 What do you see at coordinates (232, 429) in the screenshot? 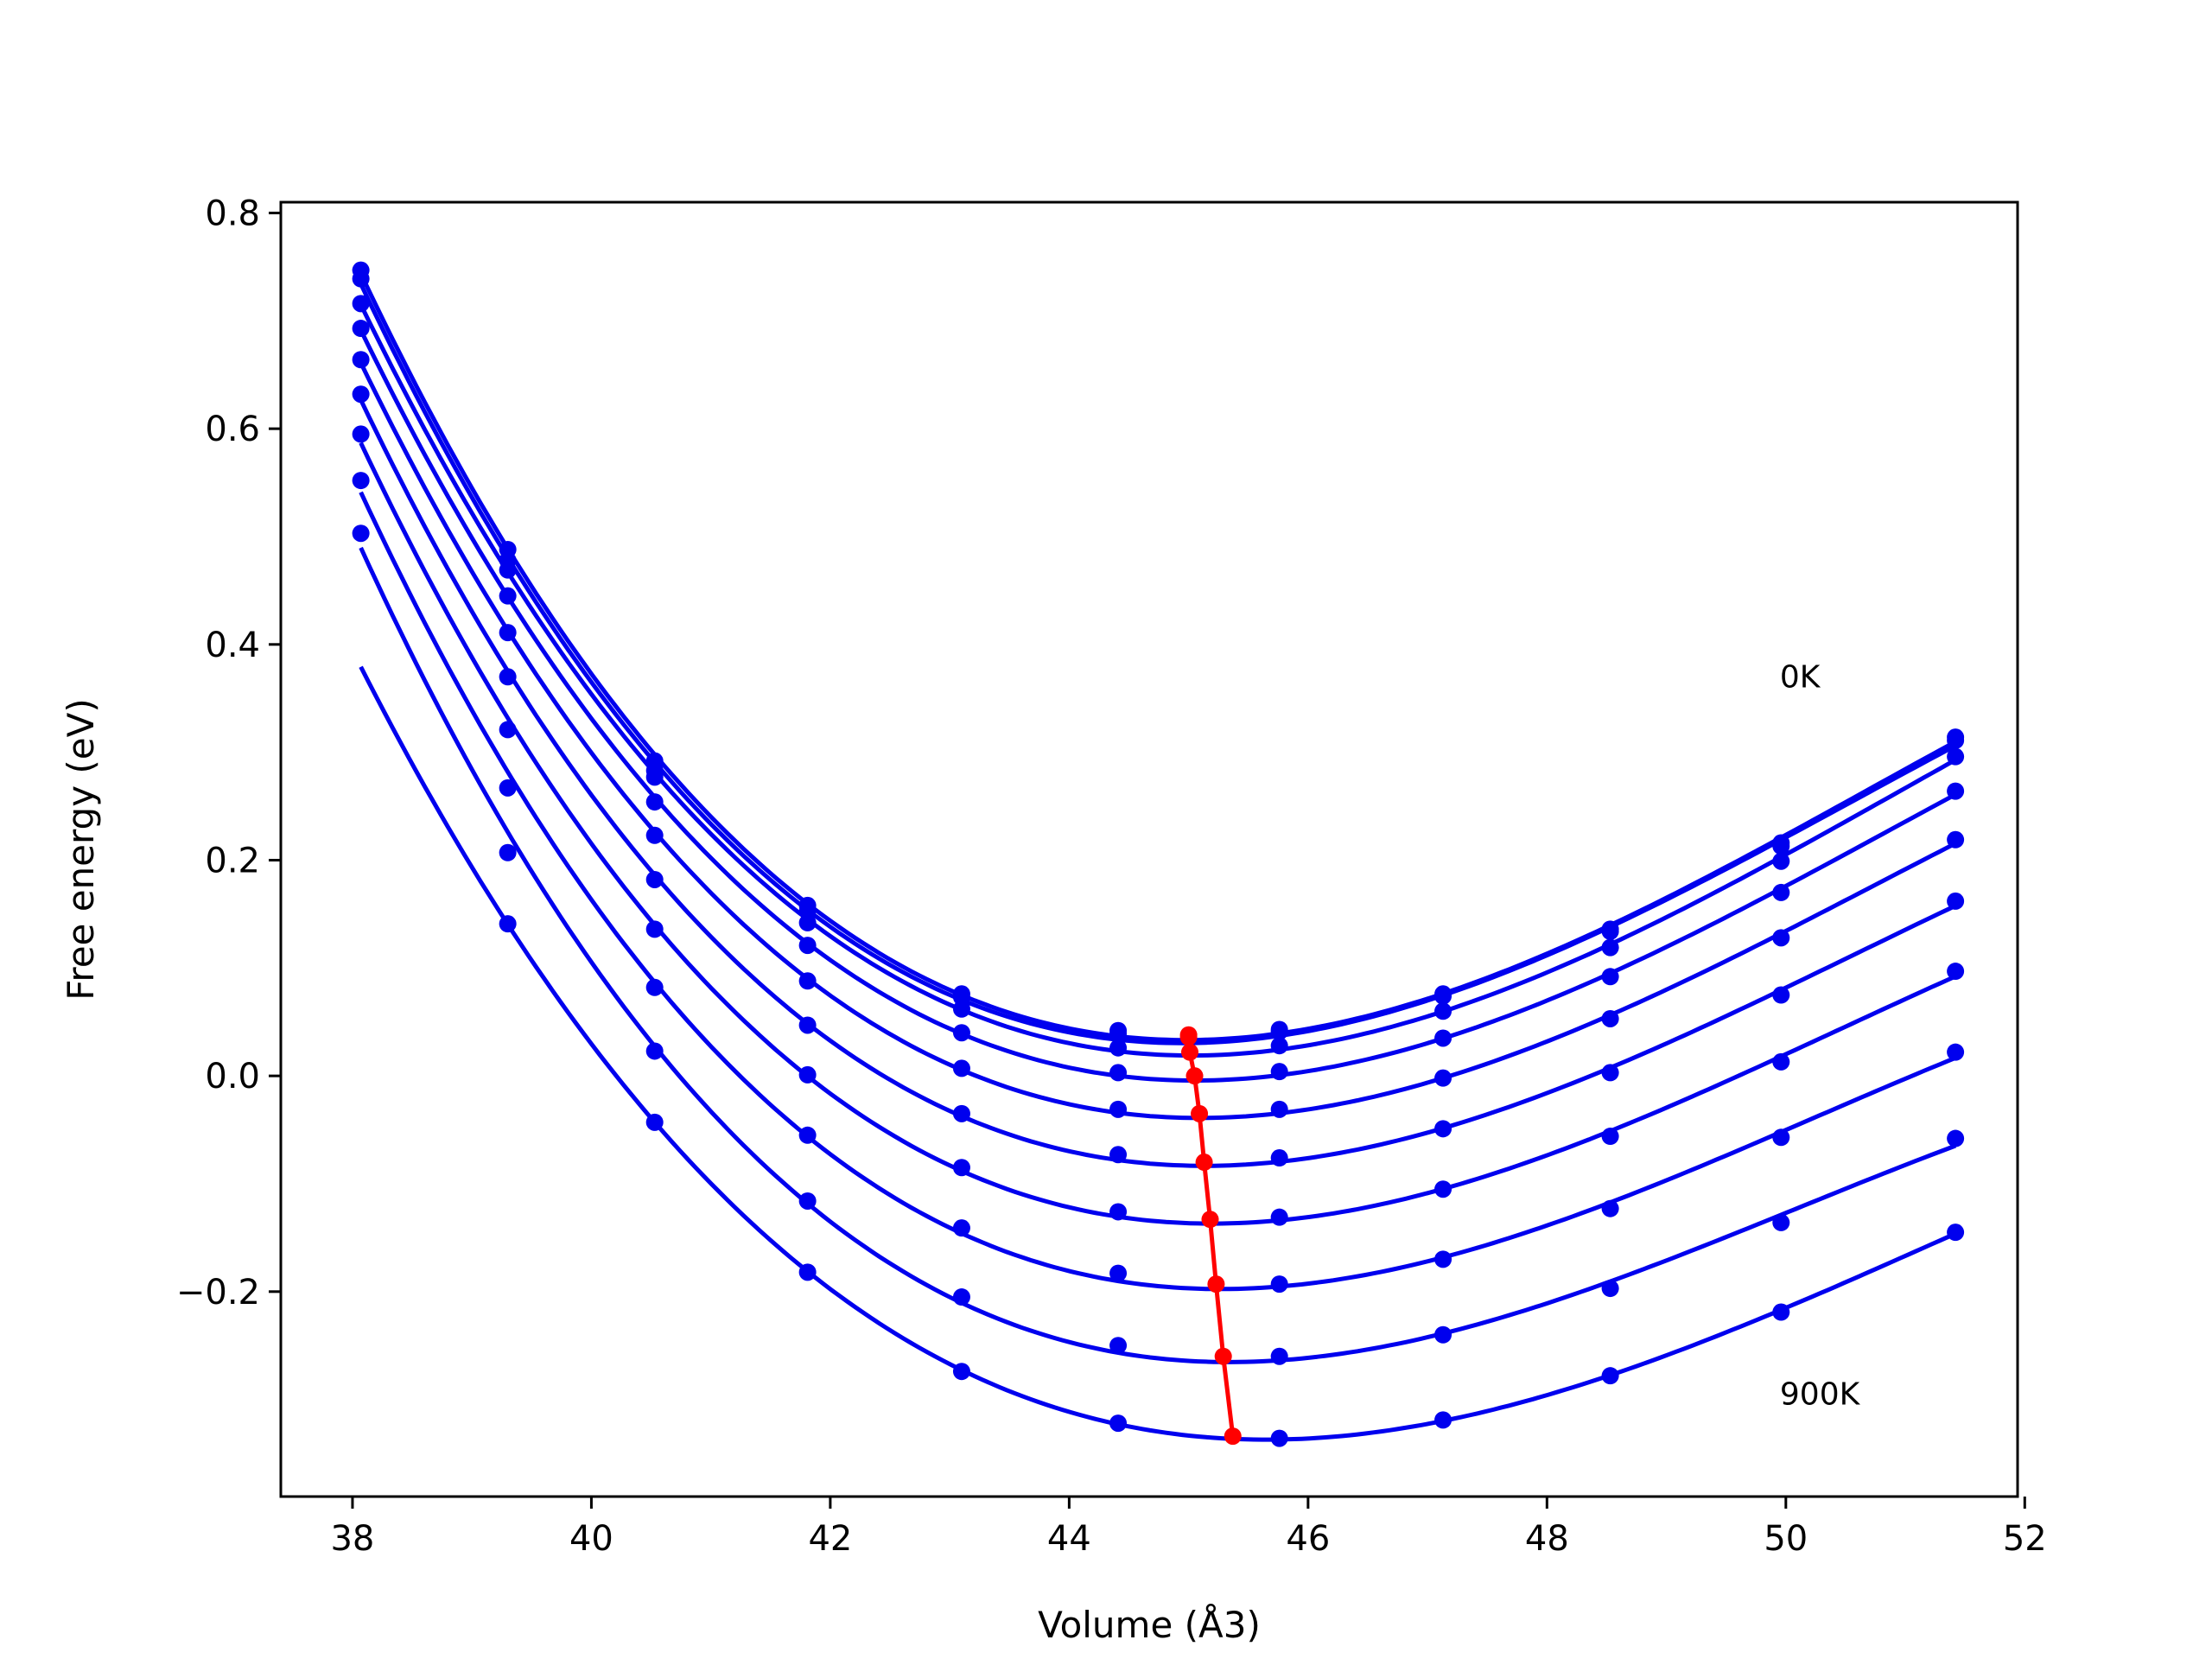
I see `y-tick-label: 0.6` at bounding box center [232, 429].